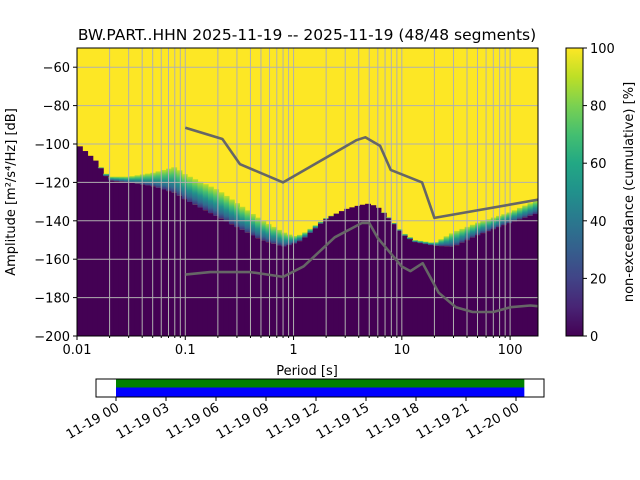  I want to click on y-tick-label: −160, so click(52, 260).